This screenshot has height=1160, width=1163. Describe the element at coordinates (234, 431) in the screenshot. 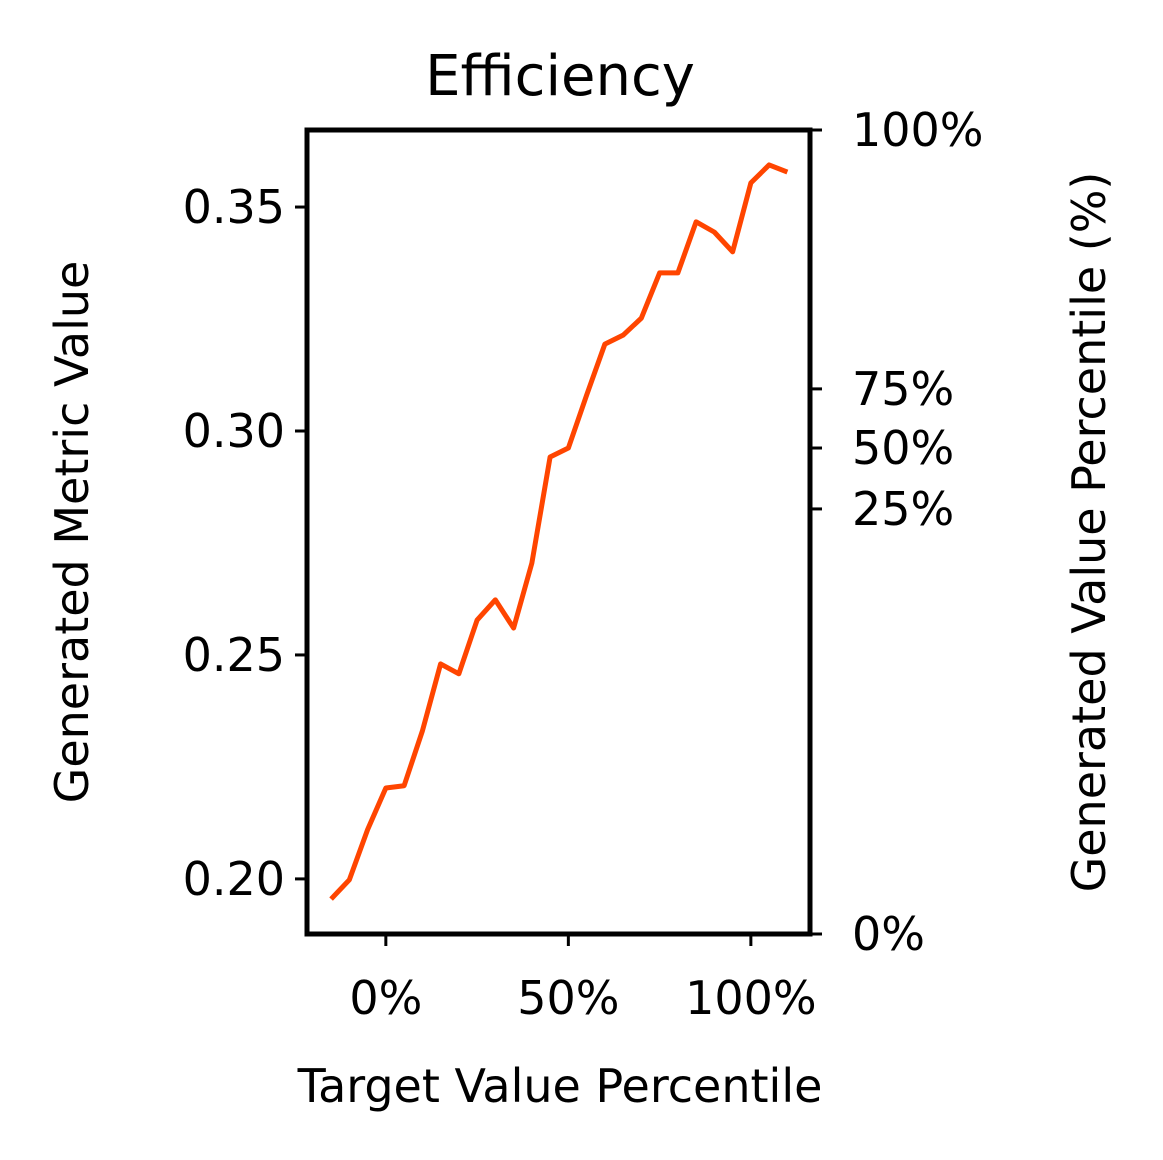

I see `y-tick-label: 0.30` at that location.